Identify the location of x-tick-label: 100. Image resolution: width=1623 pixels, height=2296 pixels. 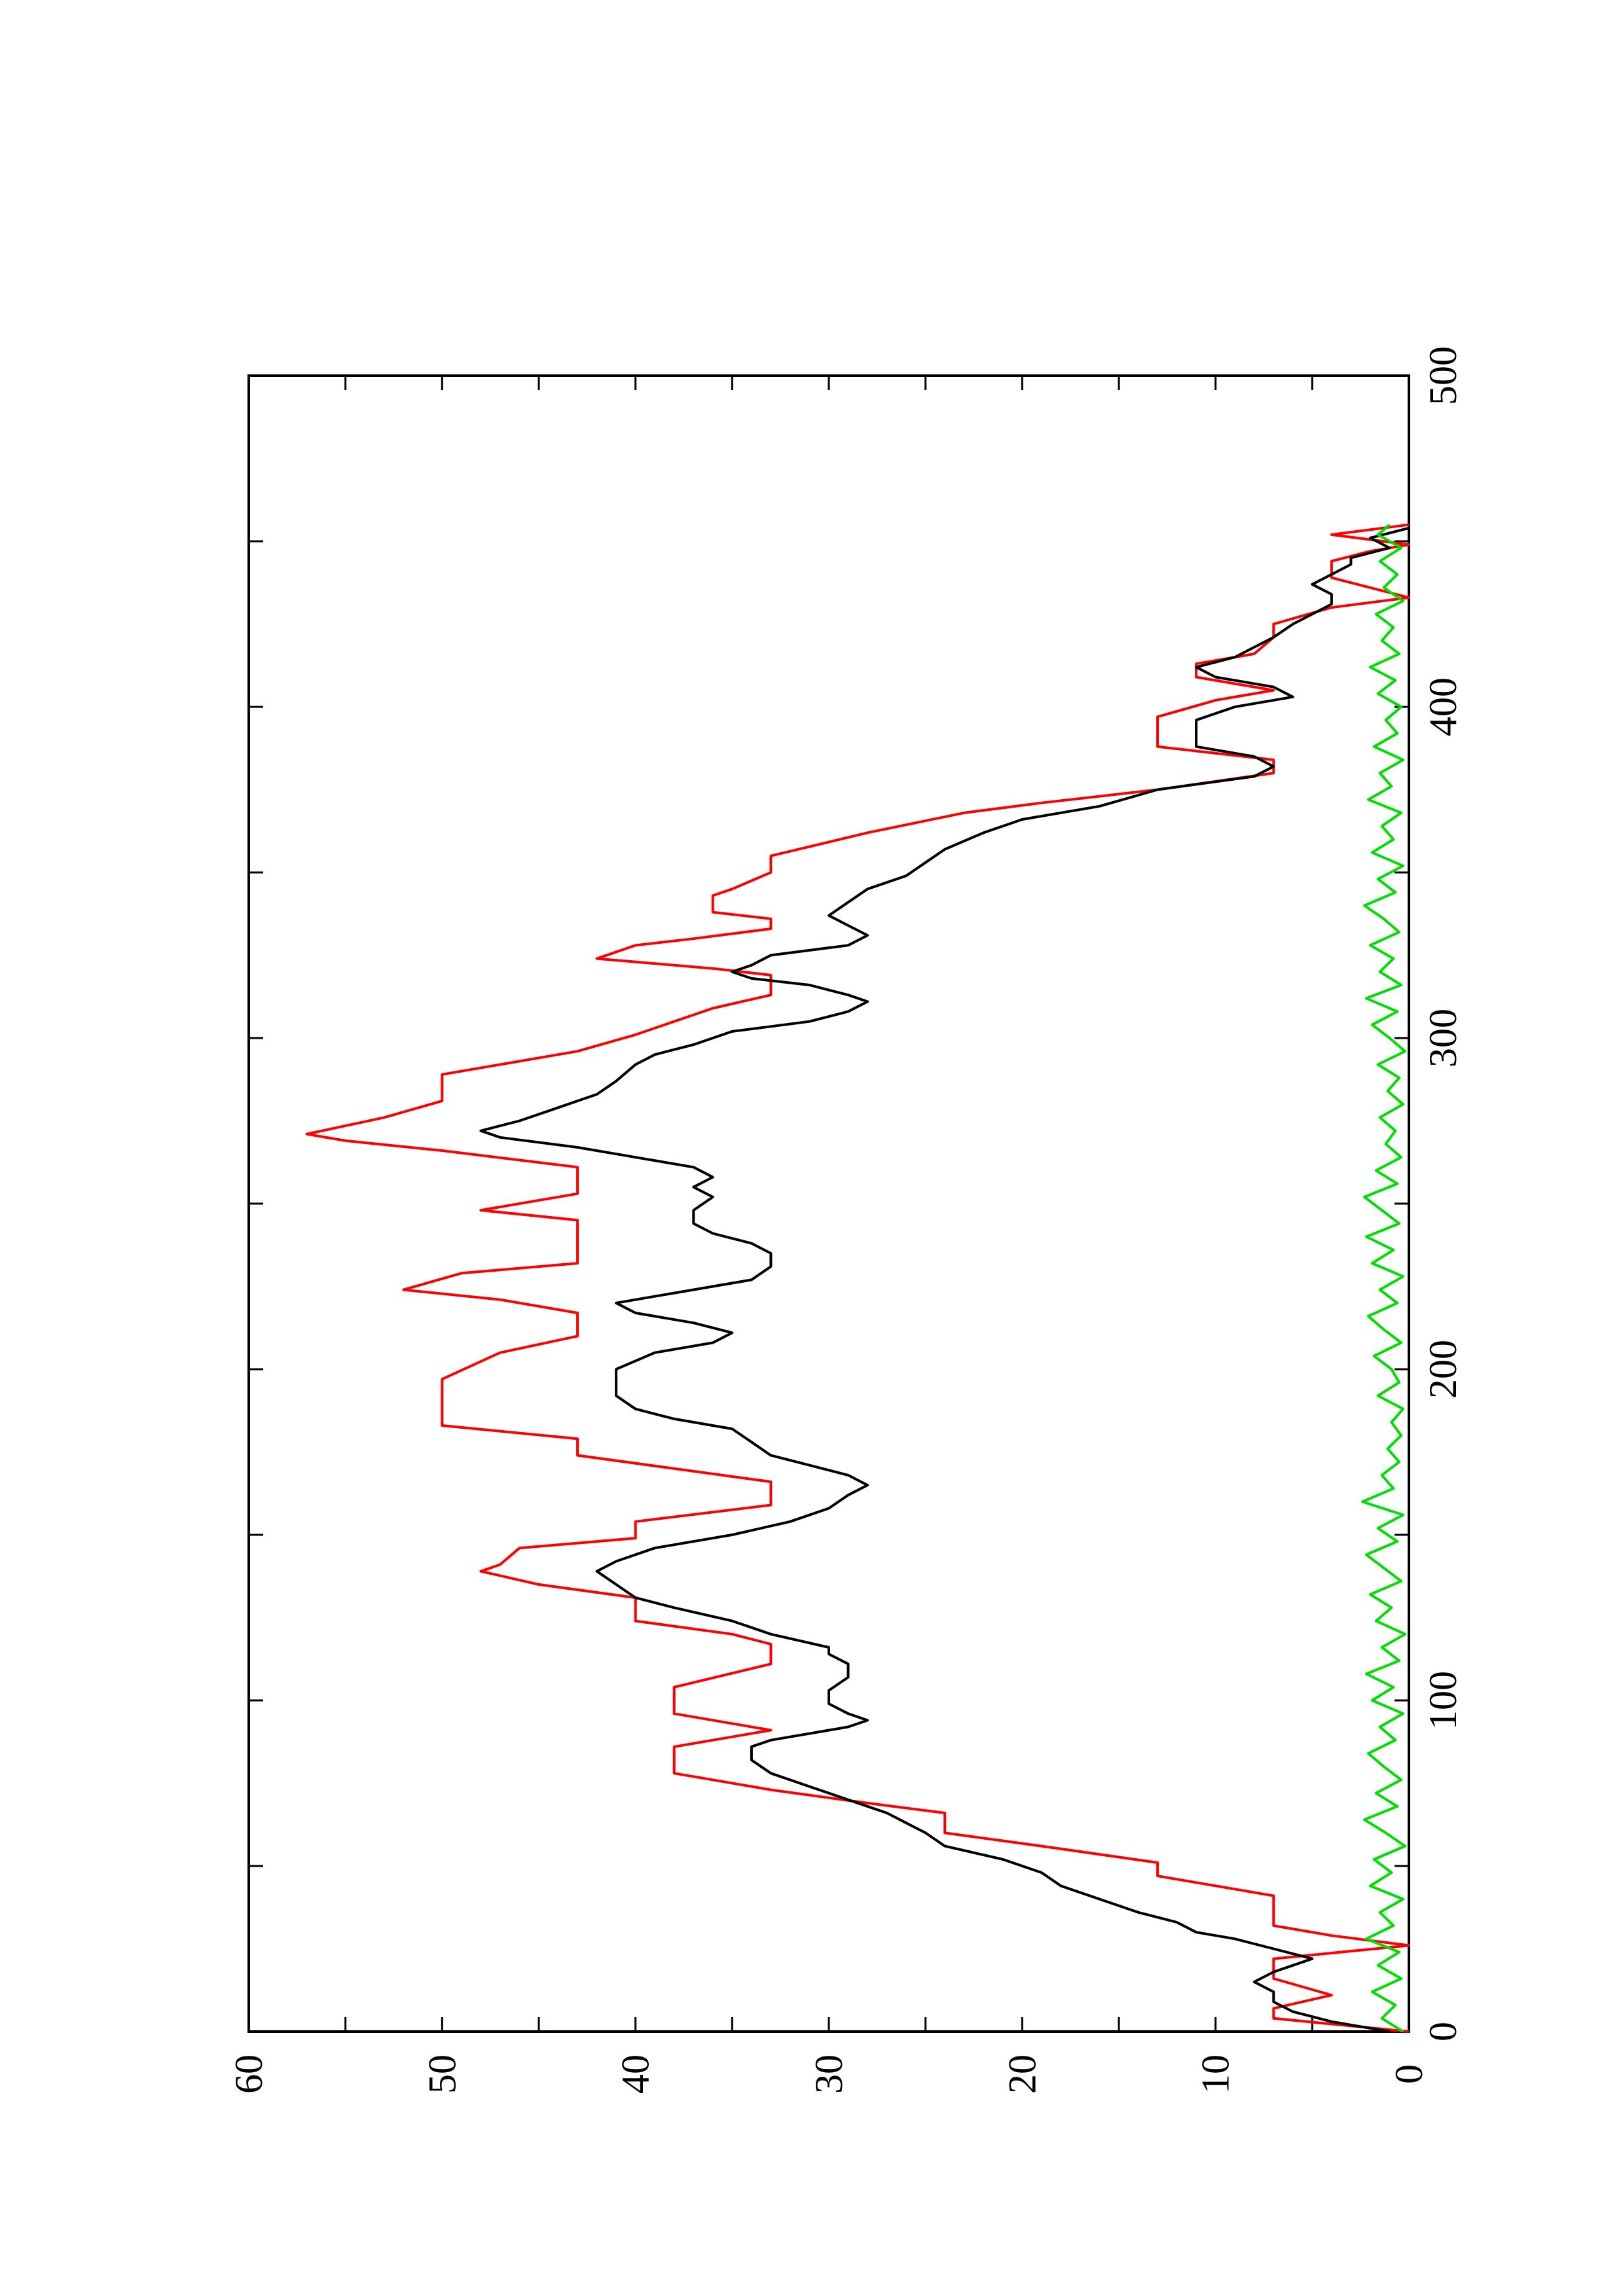
(1443, 1700).